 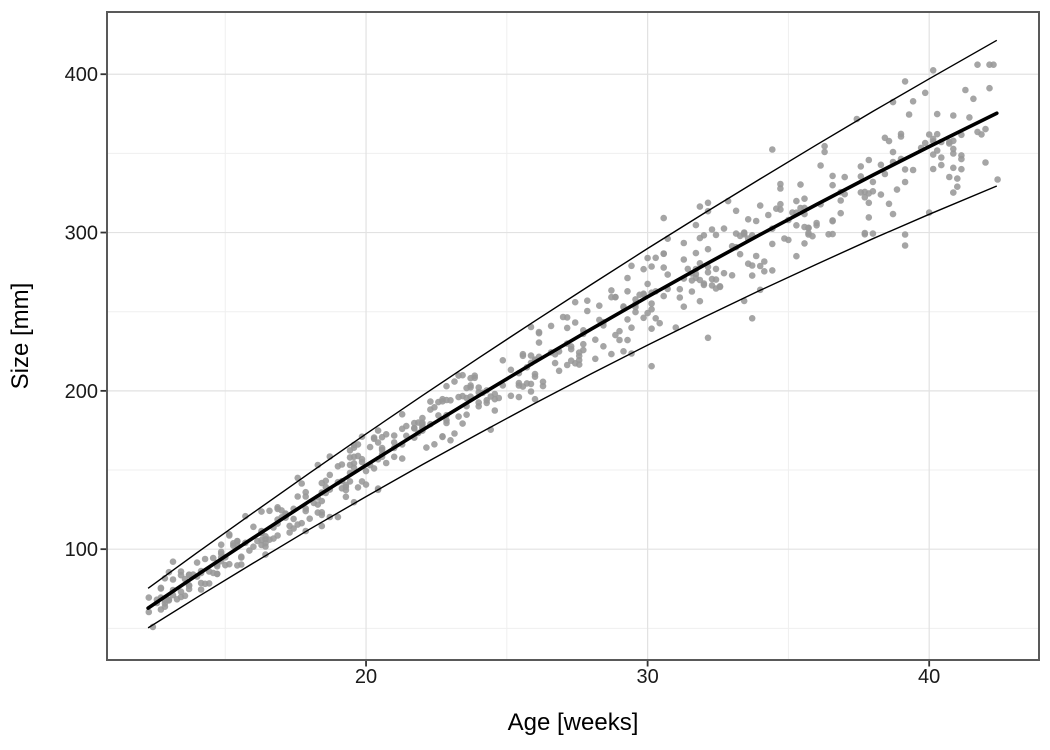 What do you see at coordinates (366, 677) in the screenshot?
I see `x-tick-label: 20` at bounding box center [366, 677].